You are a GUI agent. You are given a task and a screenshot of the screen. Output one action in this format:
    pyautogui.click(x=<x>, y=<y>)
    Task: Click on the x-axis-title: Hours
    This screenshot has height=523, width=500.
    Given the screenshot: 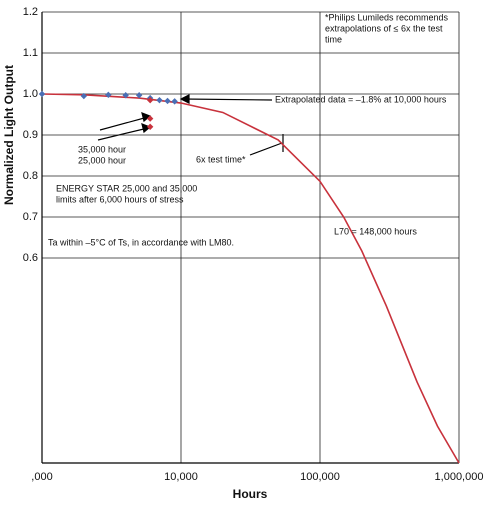 What is the action you would take?
    pyautogui.click(x=250, y=494)
    